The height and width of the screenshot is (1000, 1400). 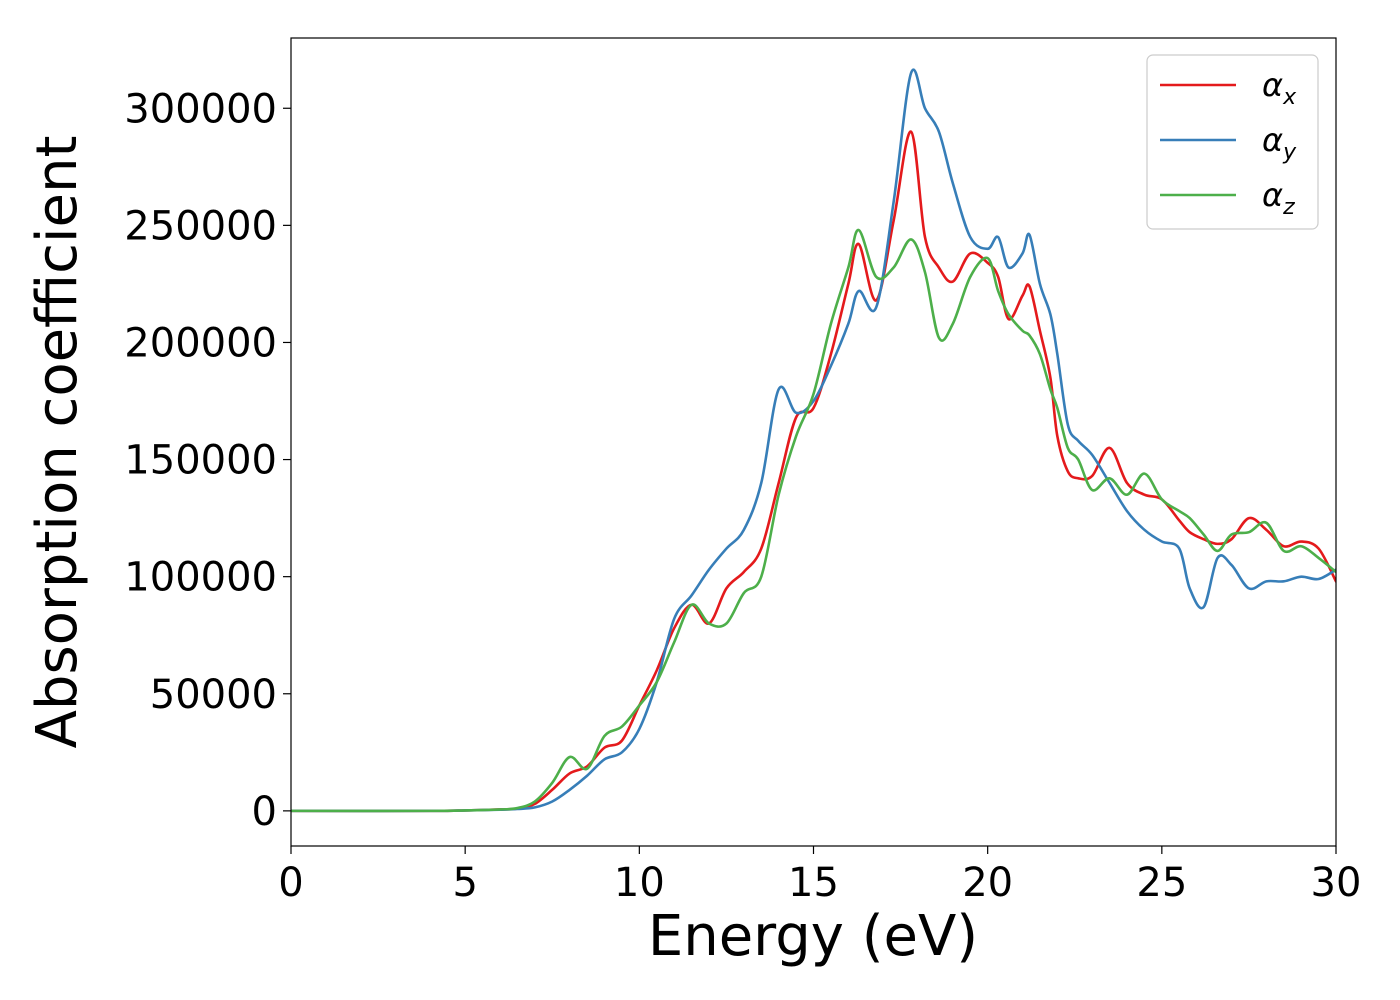 I want to click on x-tick-label: 10, so click(x=639, y=883).